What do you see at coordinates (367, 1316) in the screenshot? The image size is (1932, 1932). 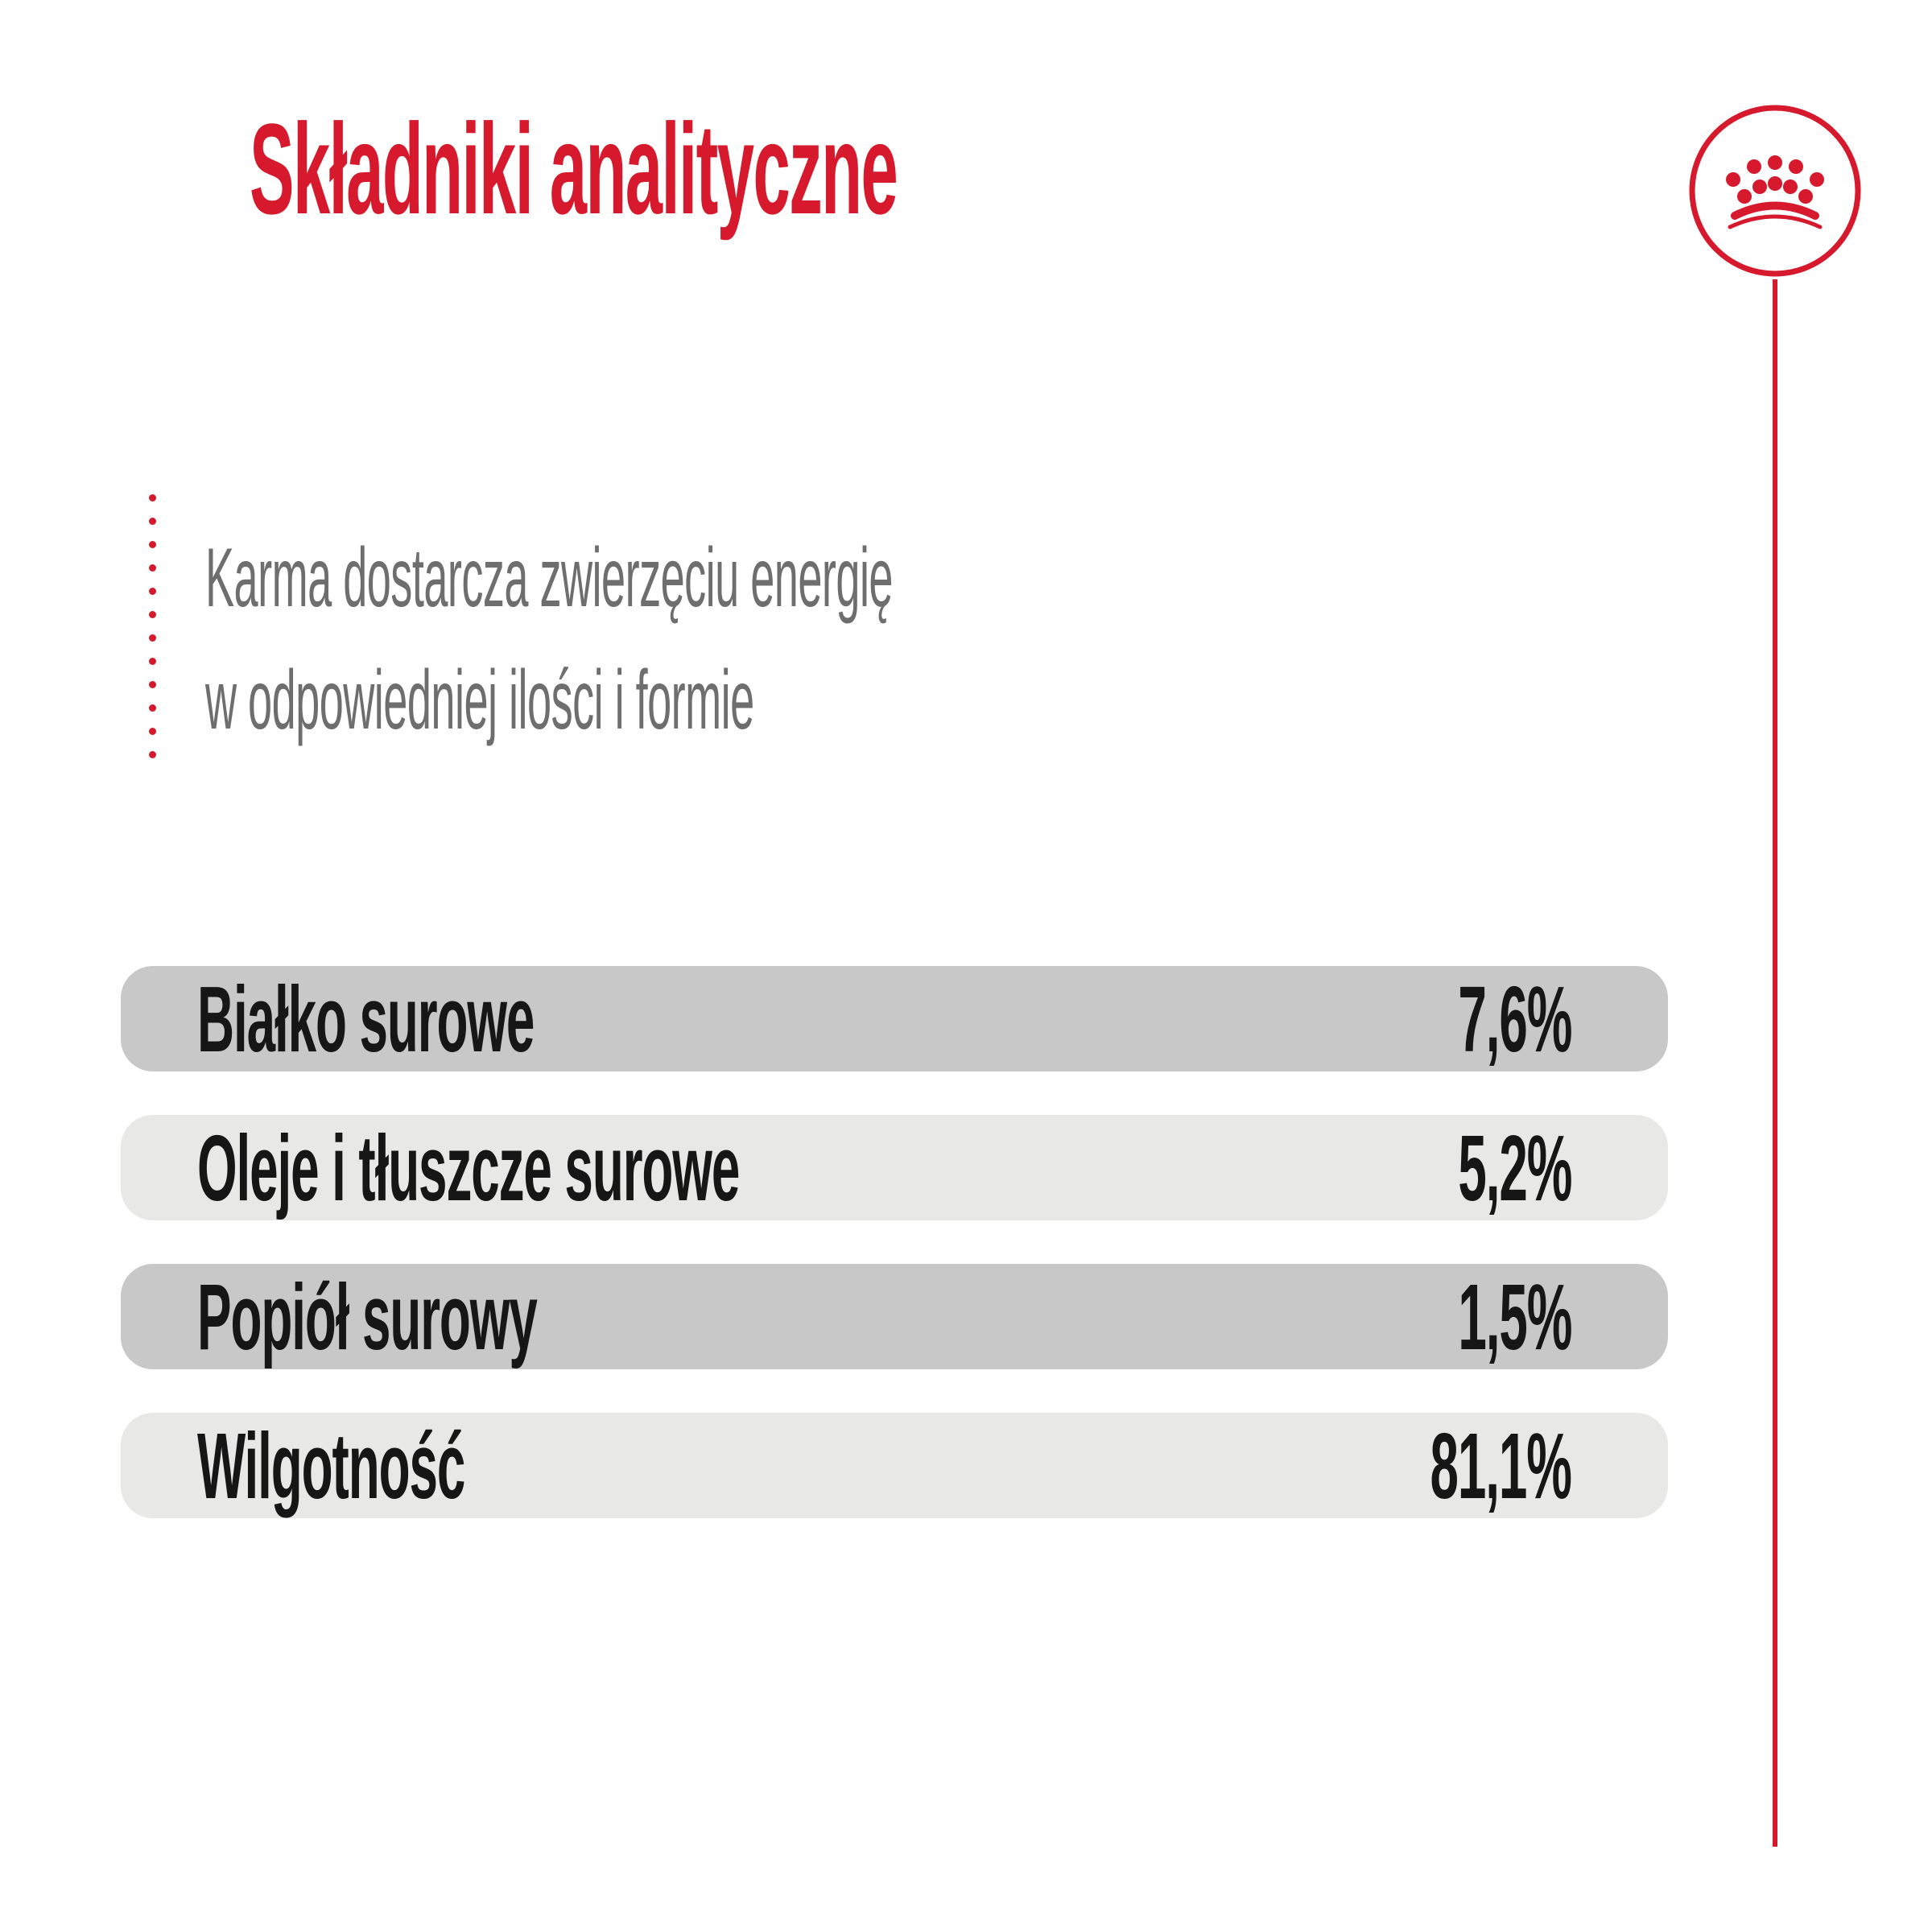 I see `row-label: Popiół surowy` at bounding box center [367, 1316].